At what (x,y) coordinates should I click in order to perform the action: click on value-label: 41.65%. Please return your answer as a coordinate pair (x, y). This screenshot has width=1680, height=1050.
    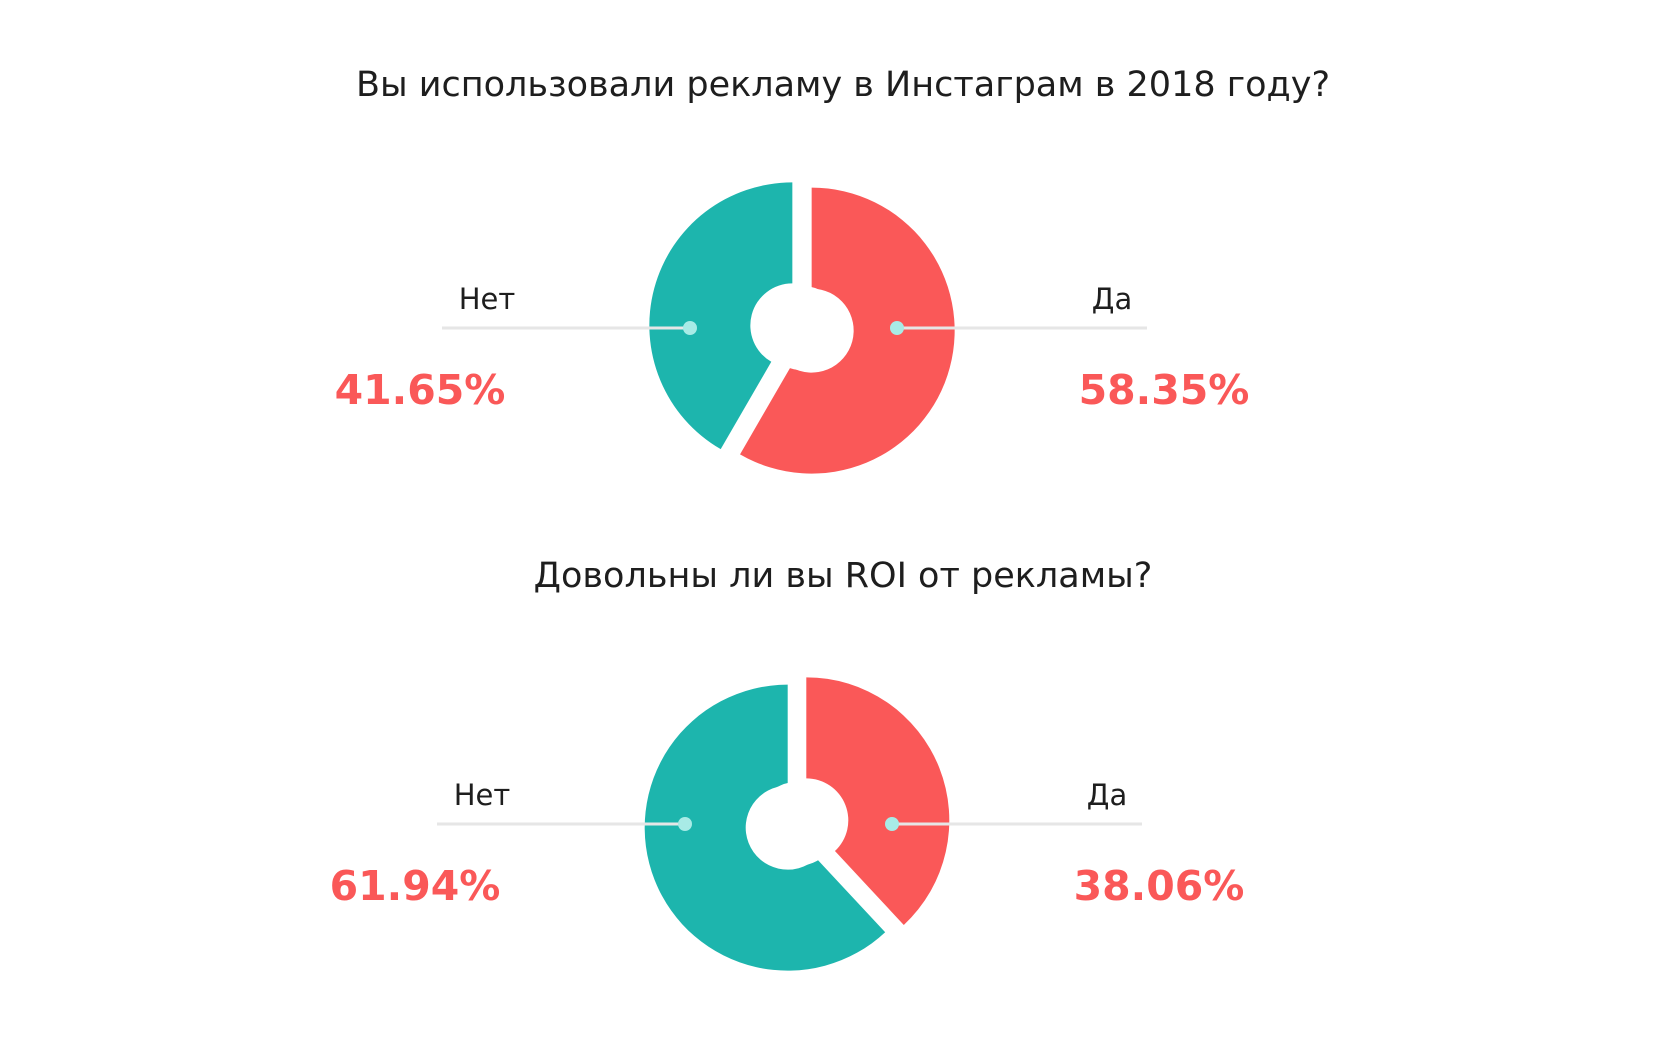
    Looking at the image, I should click on (420, 390).